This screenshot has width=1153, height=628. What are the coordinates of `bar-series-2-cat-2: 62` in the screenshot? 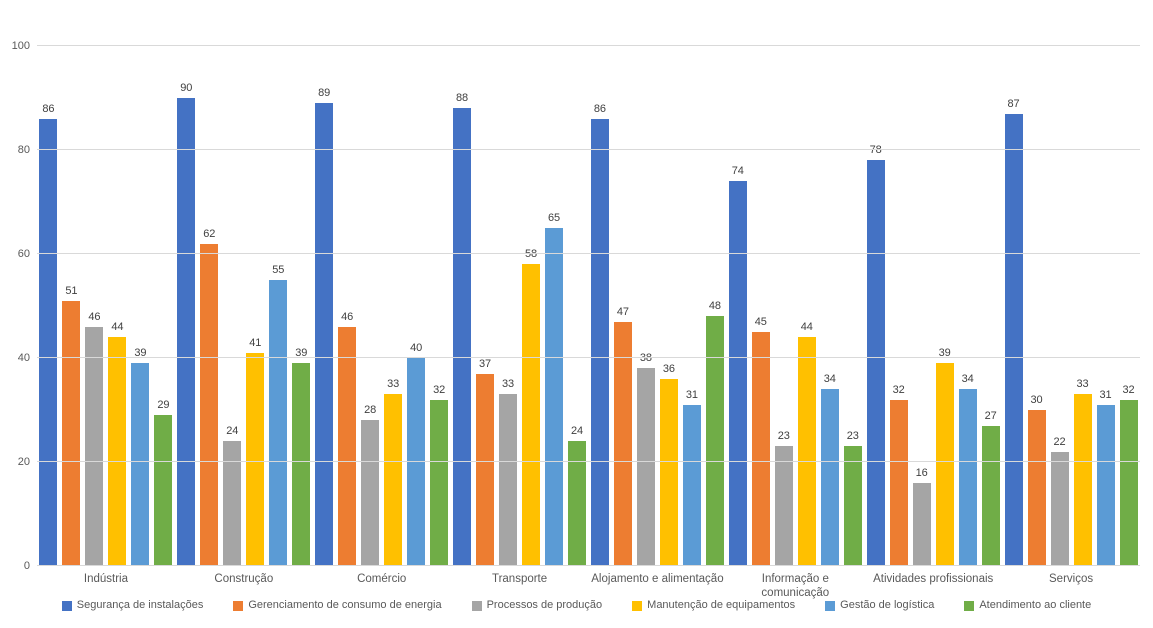 It's located at (209, 397).